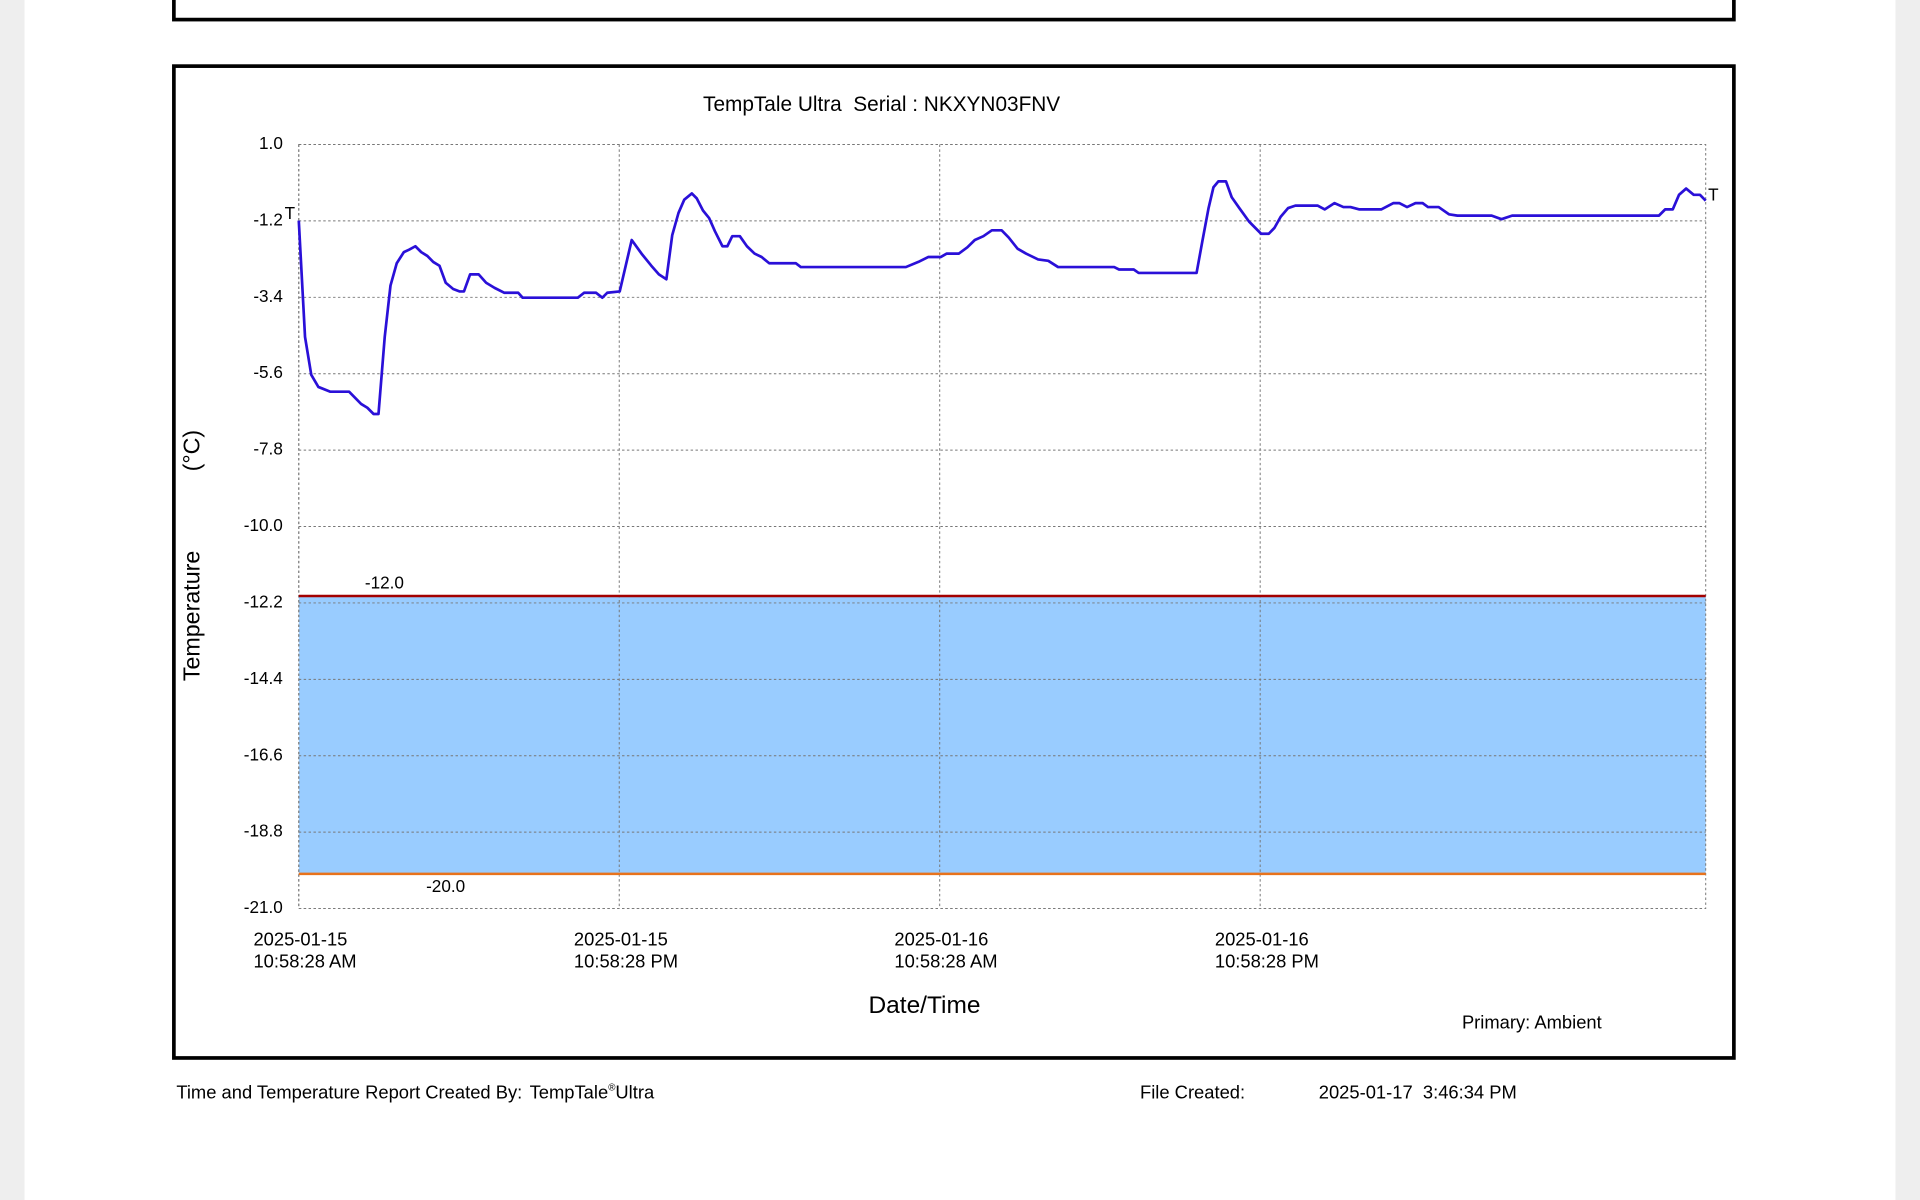  What do you see at coordinates (263, 907) in the screenshot?
I see `y-tick-label: -21.0` at bounding box center [263, 907].